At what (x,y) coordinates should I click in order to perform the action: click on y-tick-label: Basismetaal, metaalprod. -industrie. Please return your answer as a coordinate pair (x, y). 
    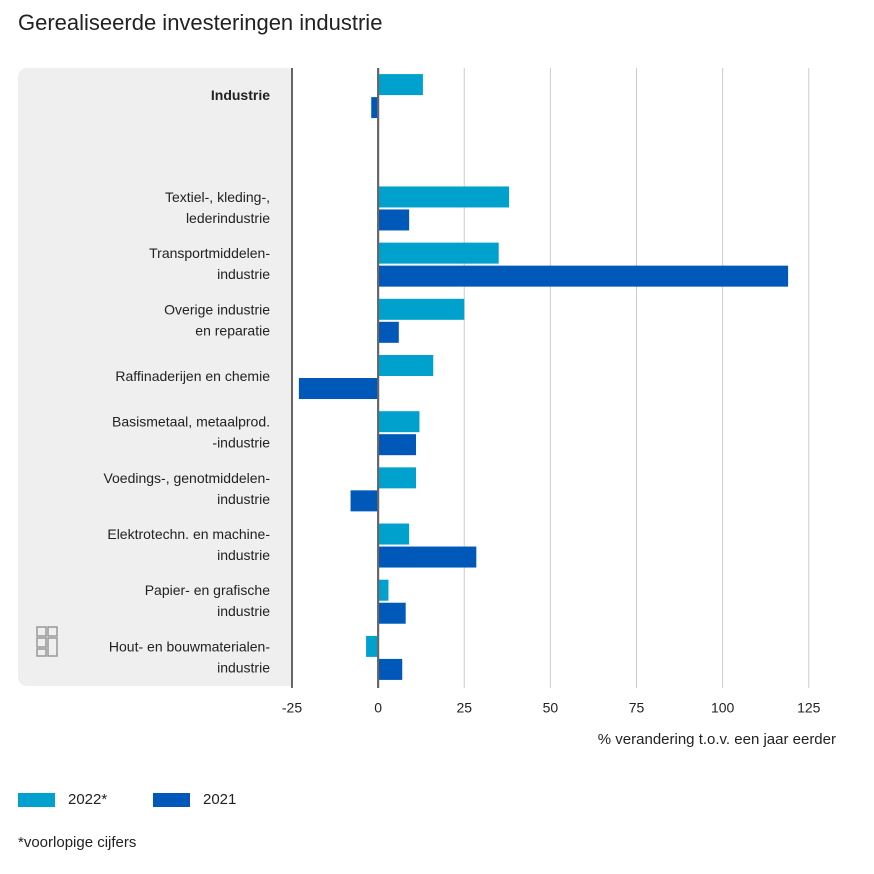
    Looking at the image, I should click on (191, 431).